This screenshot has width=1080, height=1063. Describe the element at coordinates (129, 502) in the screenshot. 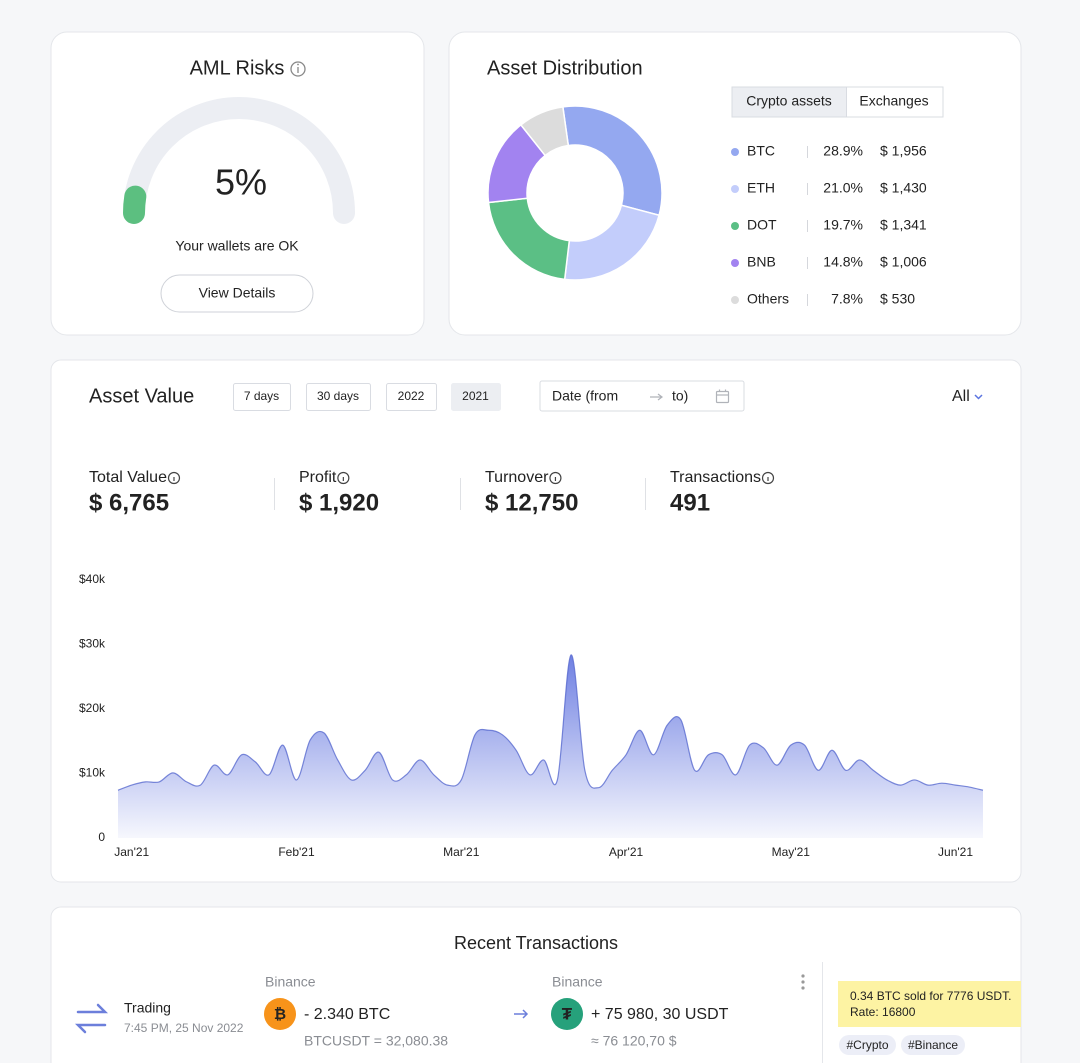

I see `metric-value: $ 6,765` at that location.